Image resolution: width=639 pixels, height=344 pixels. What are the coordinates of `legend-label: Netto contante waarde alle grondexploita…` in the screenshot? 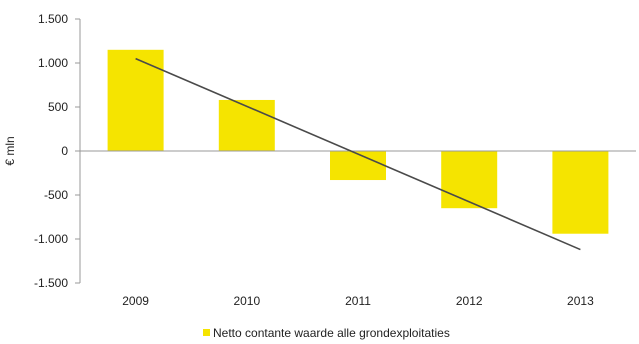 It's located at (331, 333).